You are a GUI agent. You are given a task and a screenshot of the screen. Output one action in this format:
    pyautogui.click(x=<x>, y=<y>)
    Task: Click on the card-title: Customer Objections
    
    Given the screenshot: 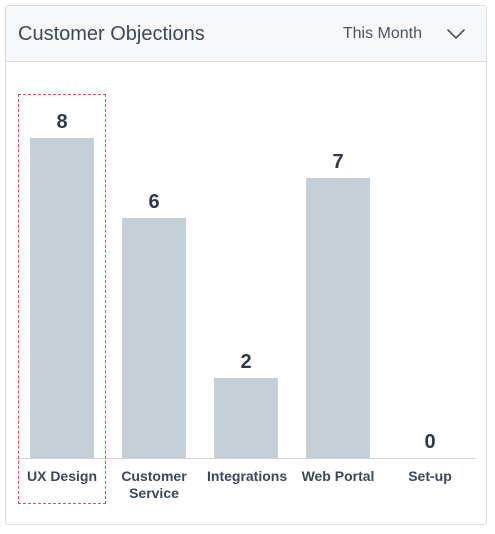 What is the action you would take?
    pyautogui.click(x=111, y=34)
    